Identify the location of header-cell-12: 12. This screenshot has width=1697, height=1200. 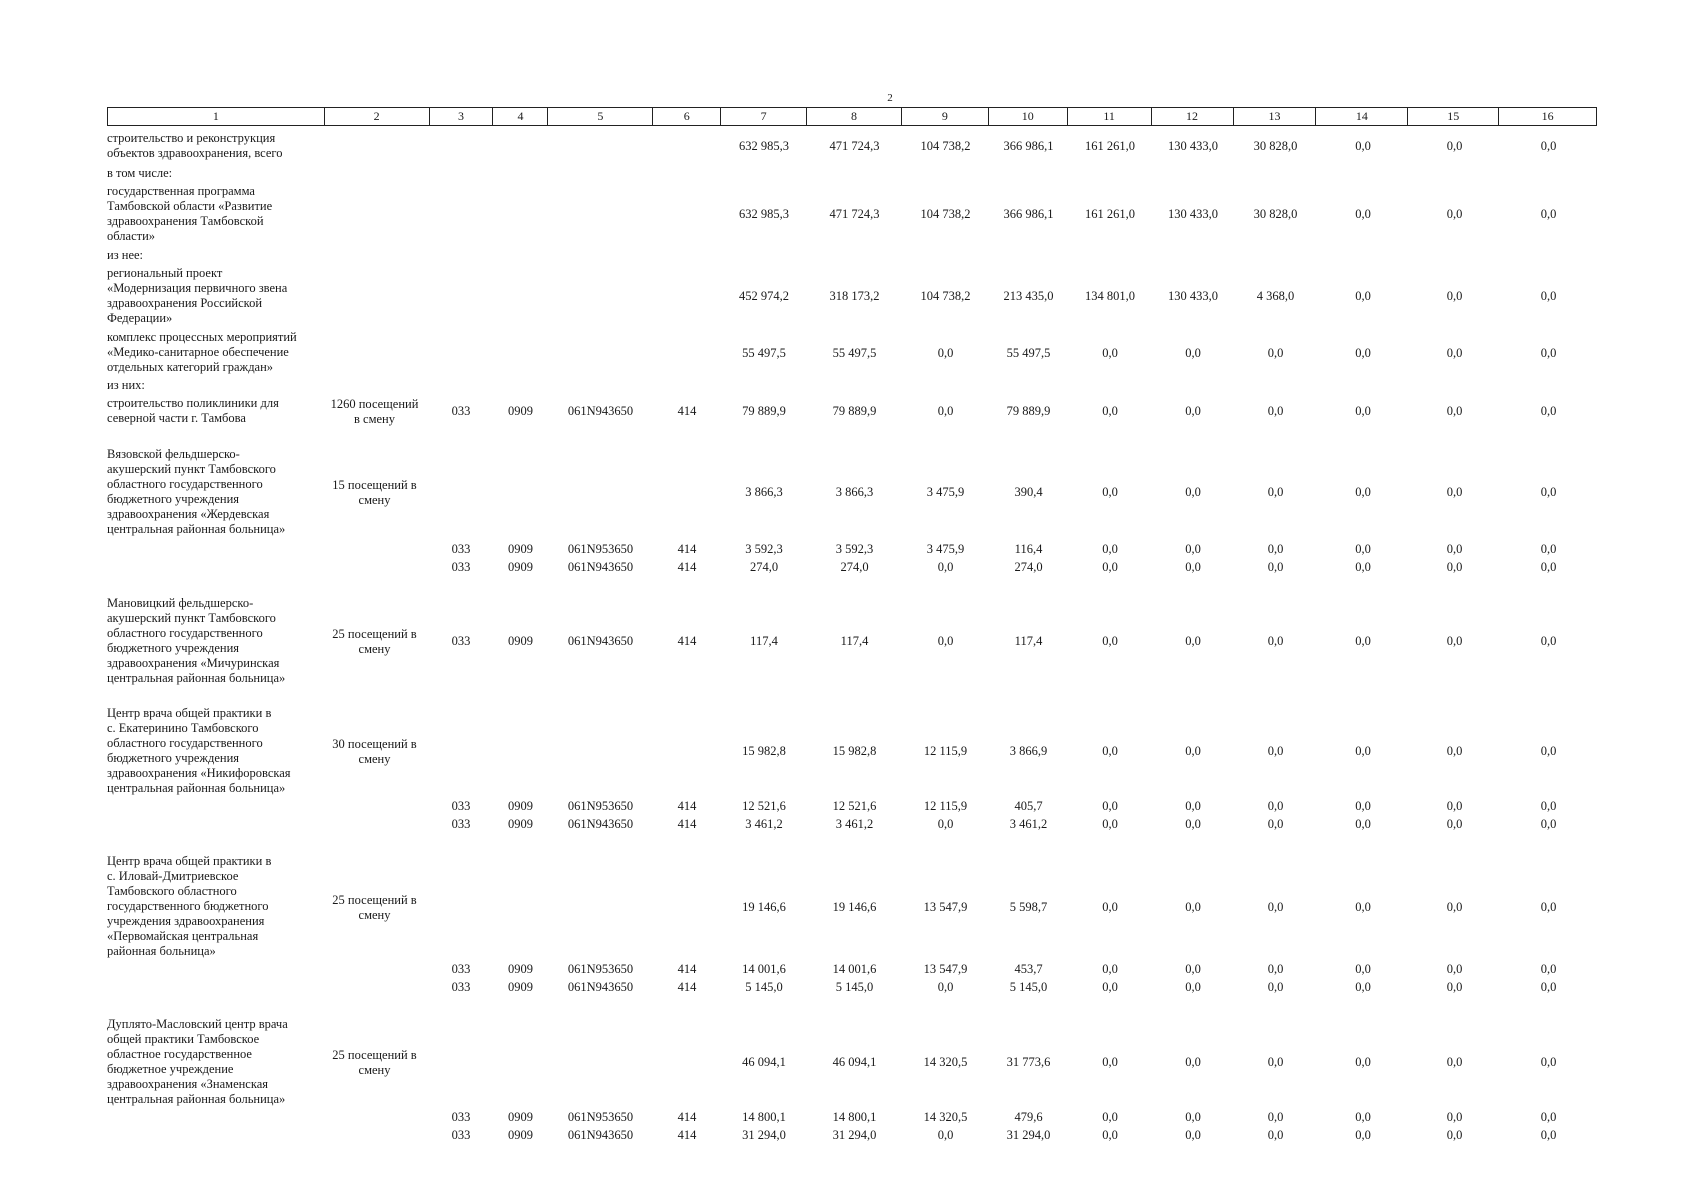
(1193, 116).